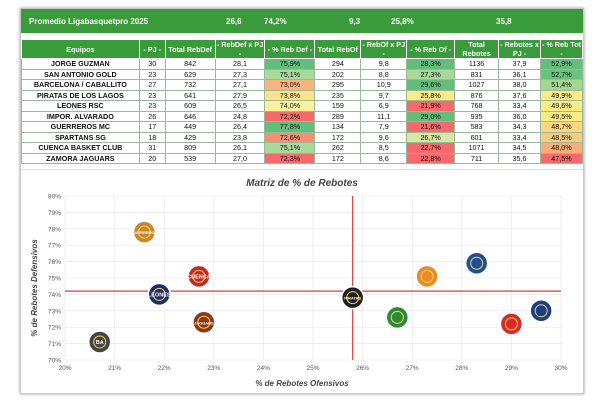 The width and height of the screenshot is (600, 400). I want to click on team-logo-point: BA, so click(99, 342).